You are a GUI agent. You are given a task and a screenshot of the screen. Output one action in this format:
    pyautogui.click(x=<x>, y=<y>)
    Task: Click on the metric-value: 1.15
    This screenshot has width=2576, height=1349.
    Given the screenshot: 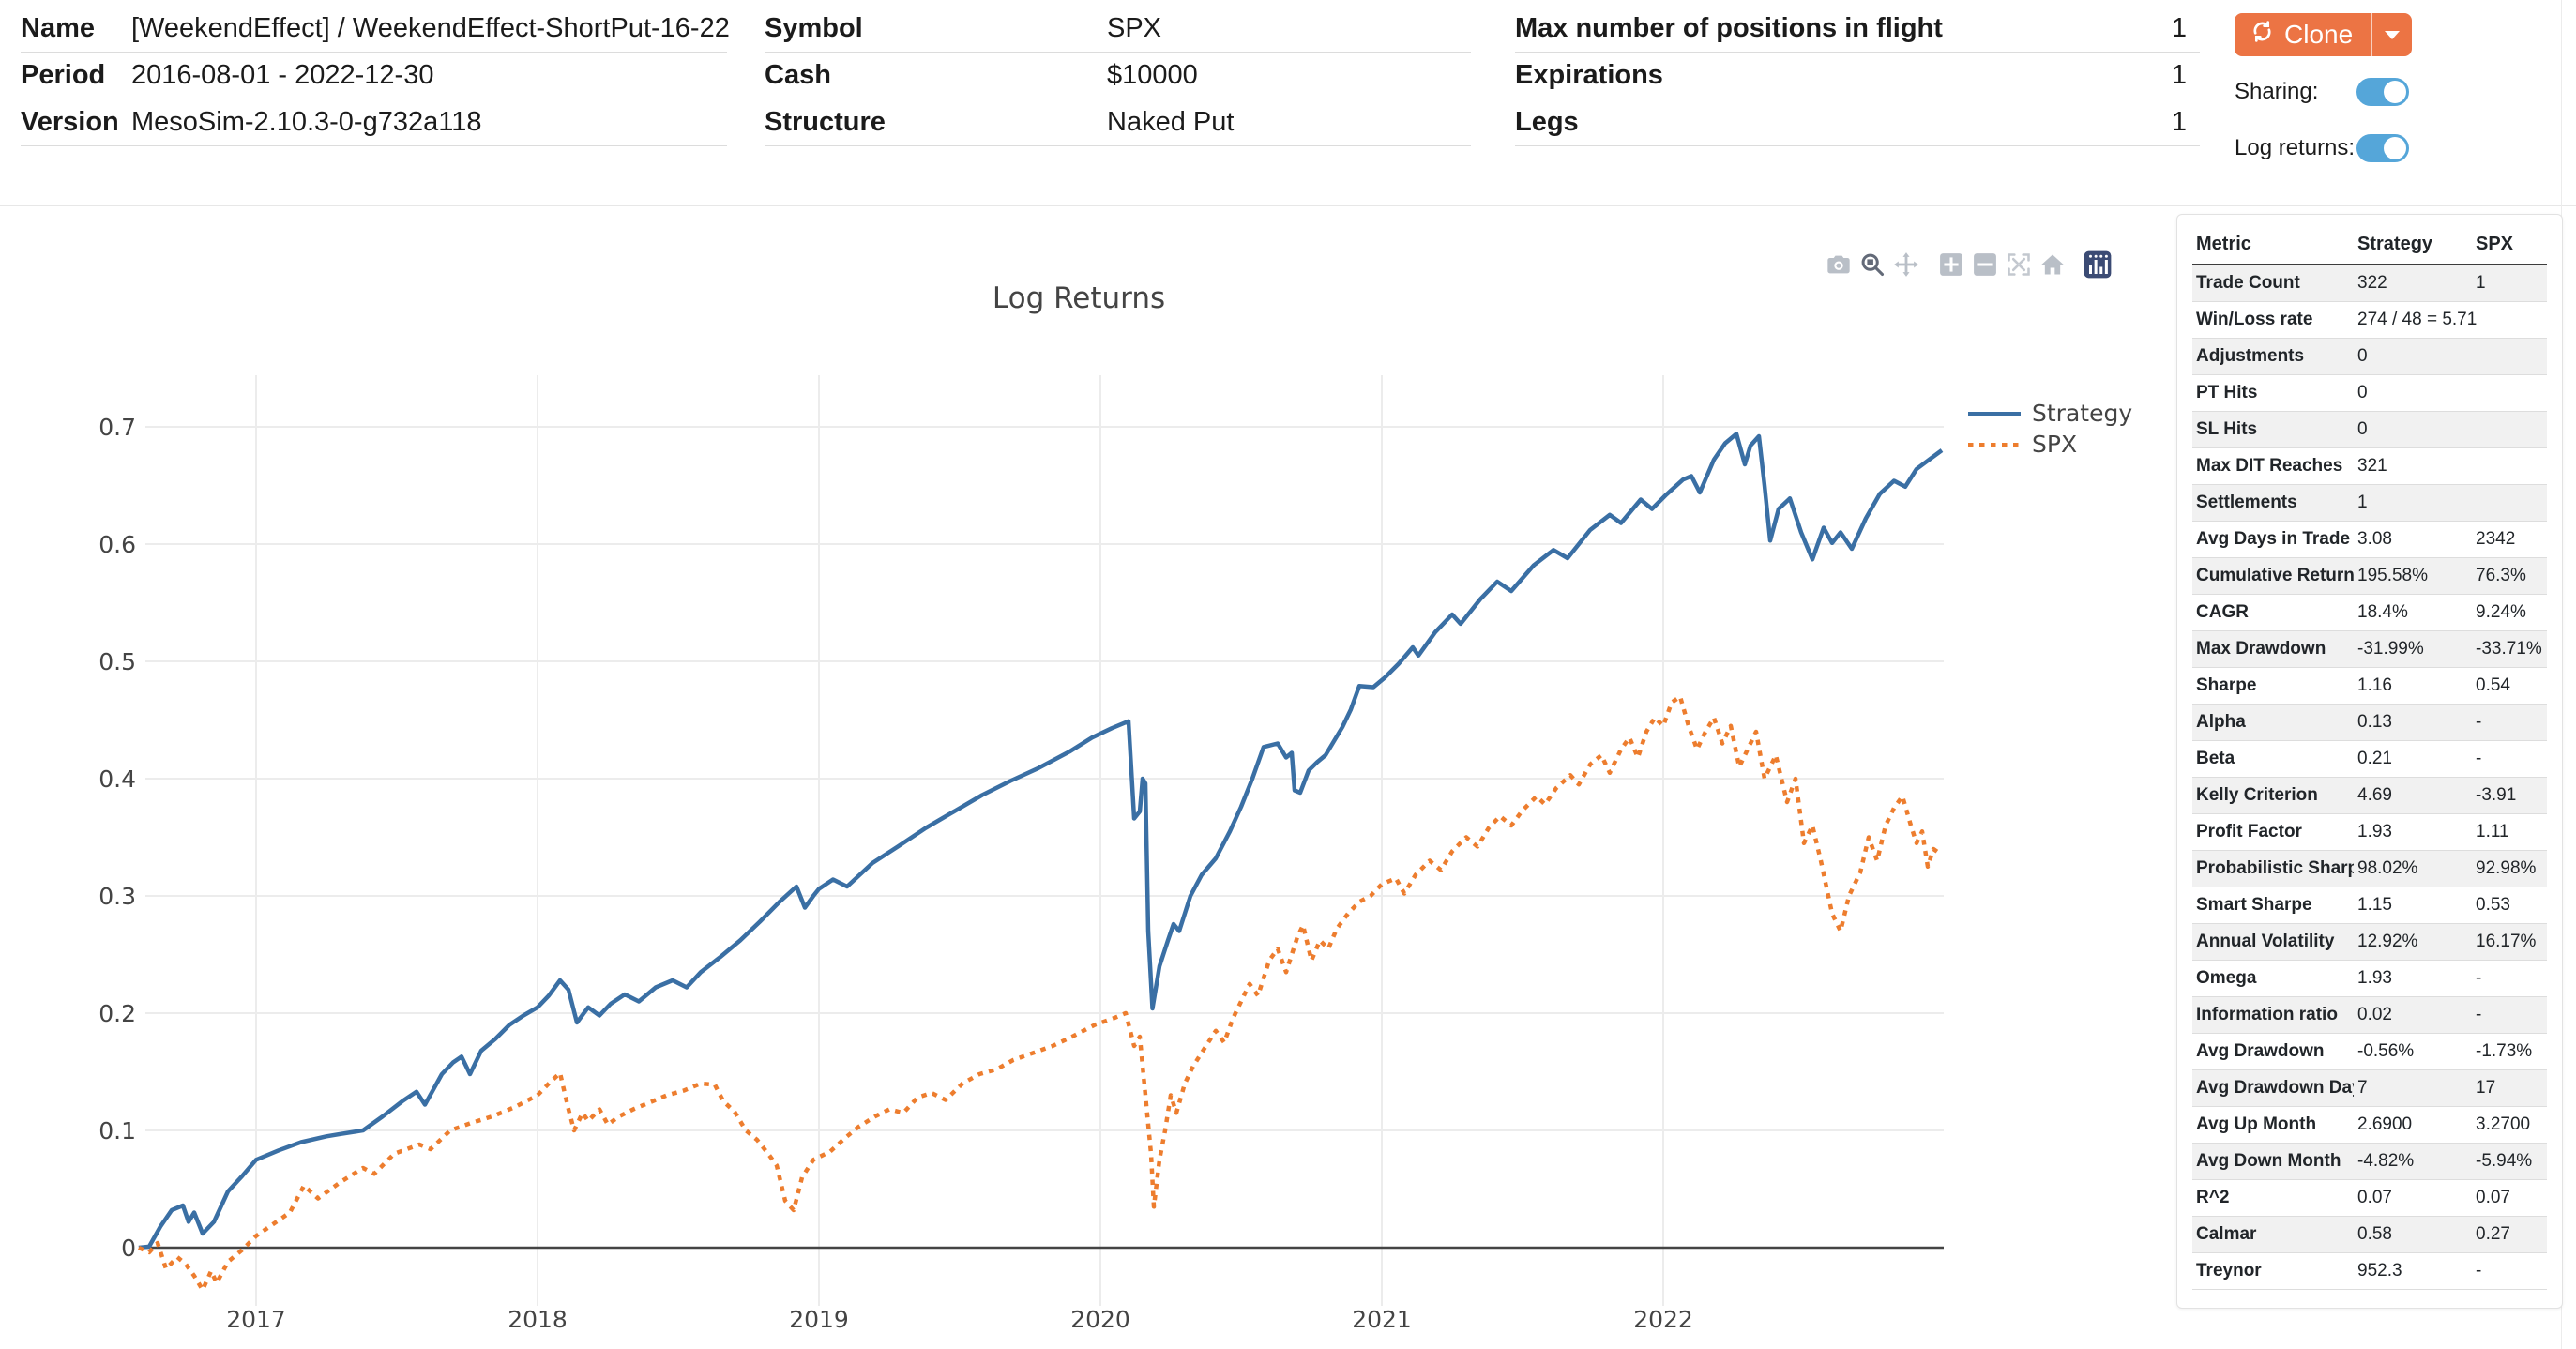 What is the action you would take?
    pyautogui.click(x=2374, y=905)
    